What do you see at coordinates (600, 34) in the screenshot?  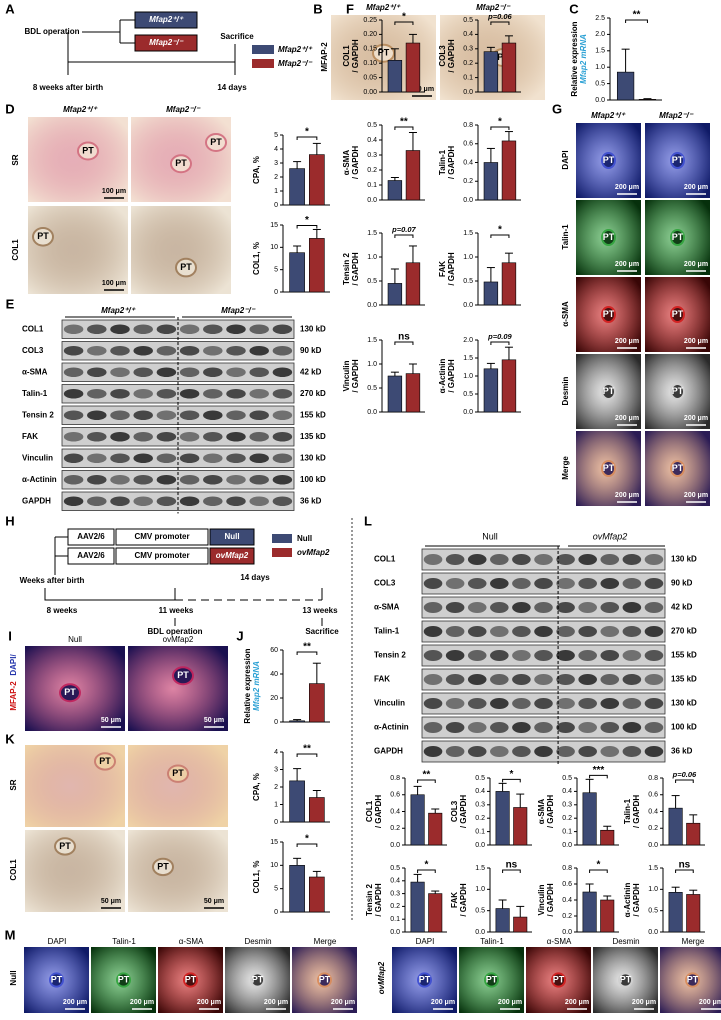 I see `tick-label: 2.0` at bounding box center [600, 34].